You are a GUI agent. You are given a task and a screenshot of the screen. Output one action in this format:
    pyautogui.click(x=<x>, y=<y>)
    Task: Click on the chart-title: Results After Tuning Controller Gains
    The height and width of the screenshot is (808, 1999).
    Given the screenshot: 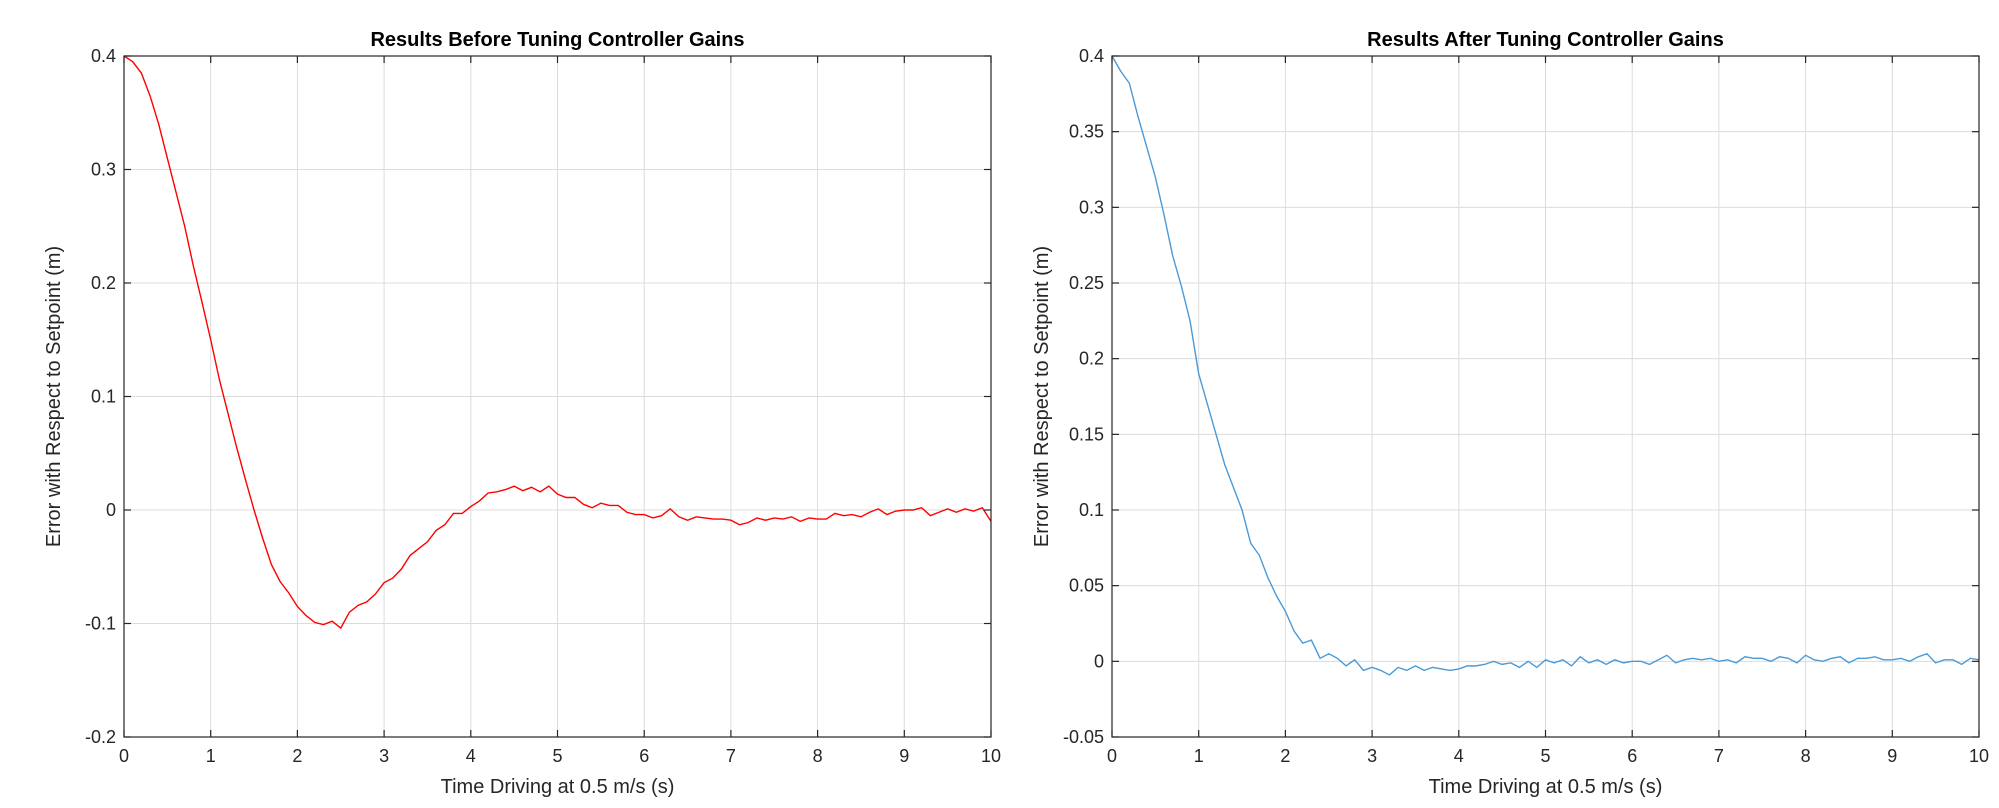 What is the action you would take?
    pyautogui.click(x=1545, y=40)
    